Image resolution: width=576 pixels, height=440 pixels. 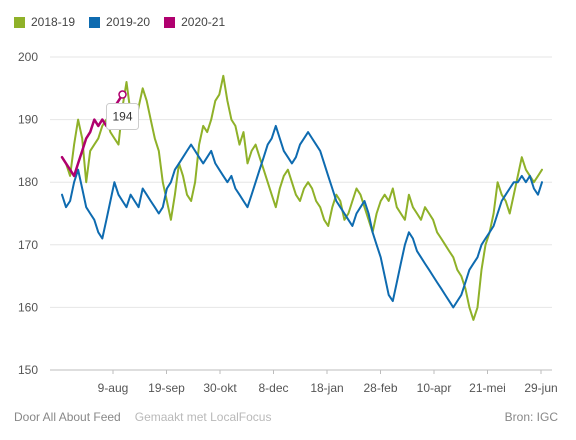 I want to click on legend-item-2019-20: 2019-20, so click(x=119, y=22).